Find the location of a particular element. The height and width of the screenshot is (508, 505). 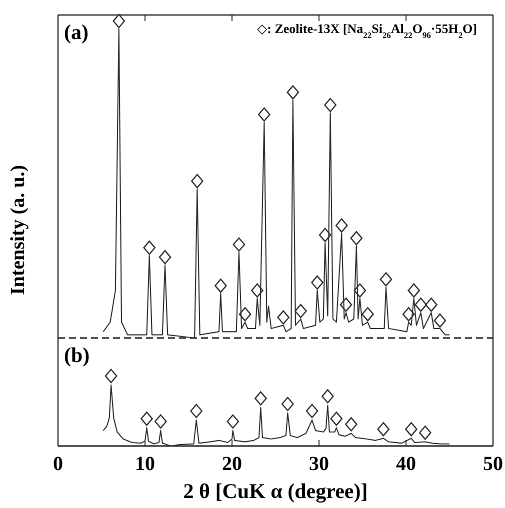

x-tick-label: 40 is located at coordinates (406, 464).